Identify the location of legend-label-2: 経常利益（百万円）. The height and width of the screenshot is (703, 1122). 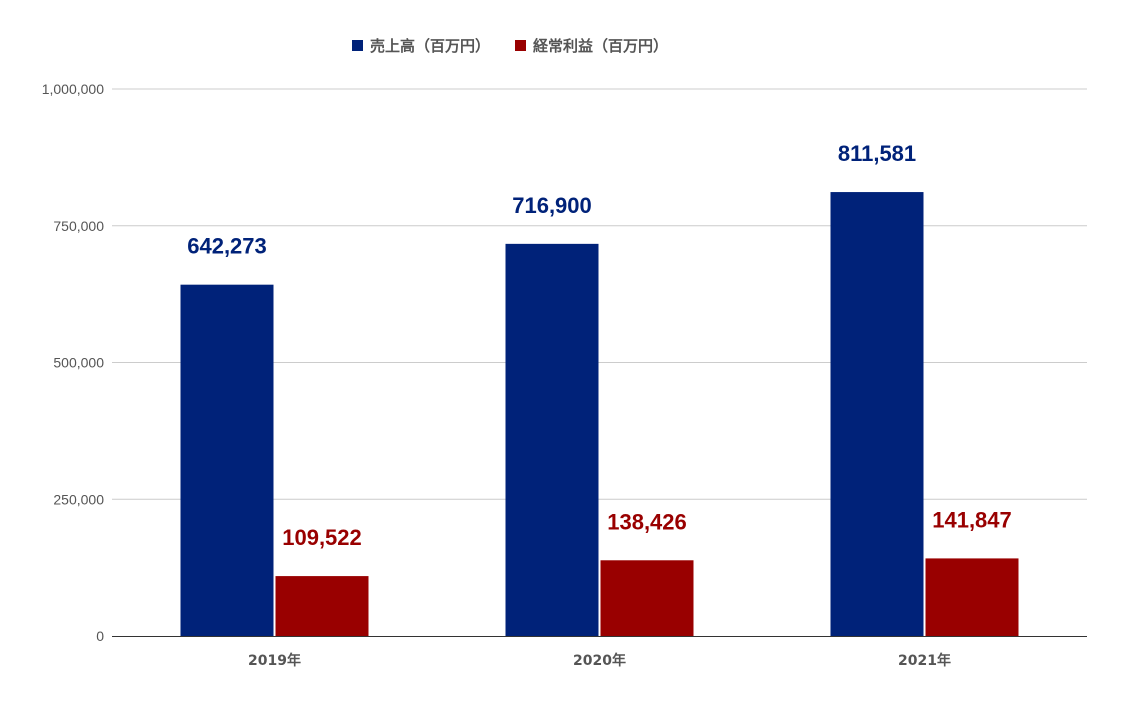
(600, 46).